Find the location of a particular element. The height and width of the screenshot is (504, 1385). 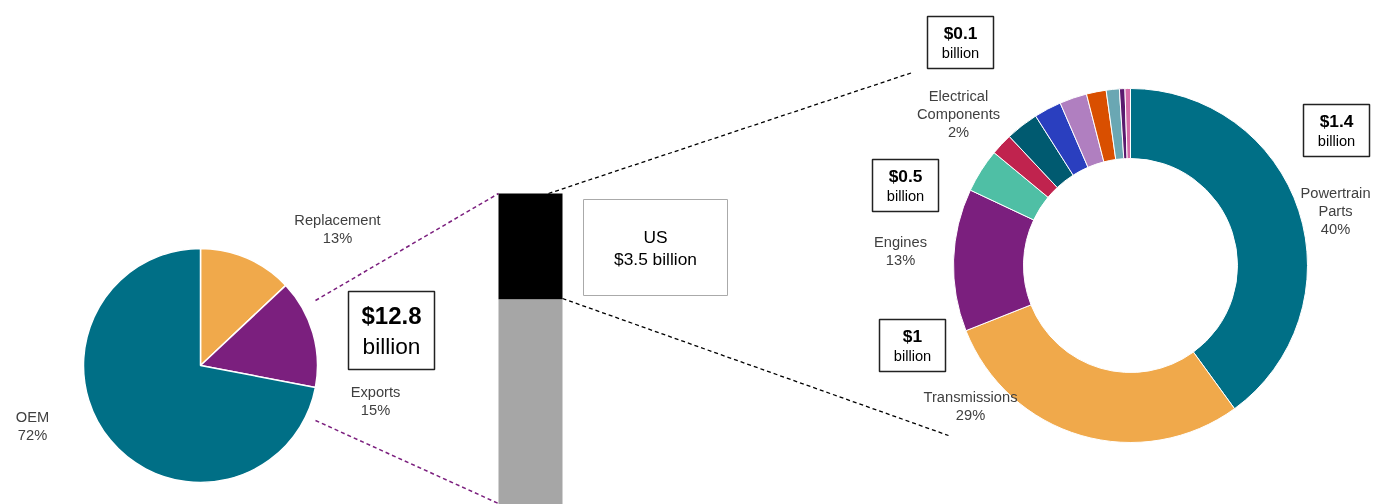

text: $12.8 billion is located at coordinates (391, 330).